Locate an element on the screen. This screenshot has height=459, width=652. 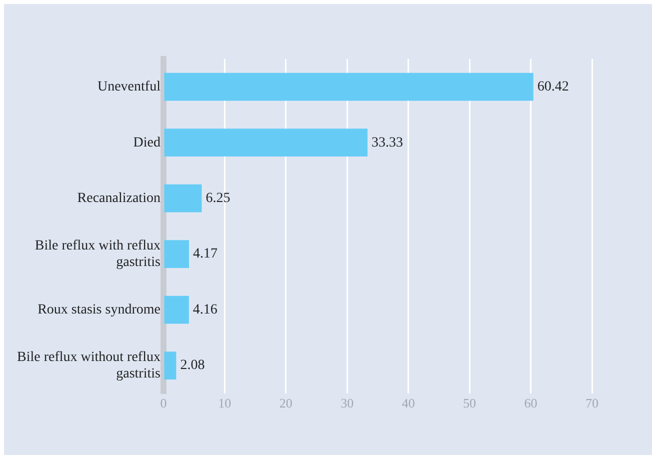
y-tick-label: Roux stasis syndrome is located at coordinates (99, 310).